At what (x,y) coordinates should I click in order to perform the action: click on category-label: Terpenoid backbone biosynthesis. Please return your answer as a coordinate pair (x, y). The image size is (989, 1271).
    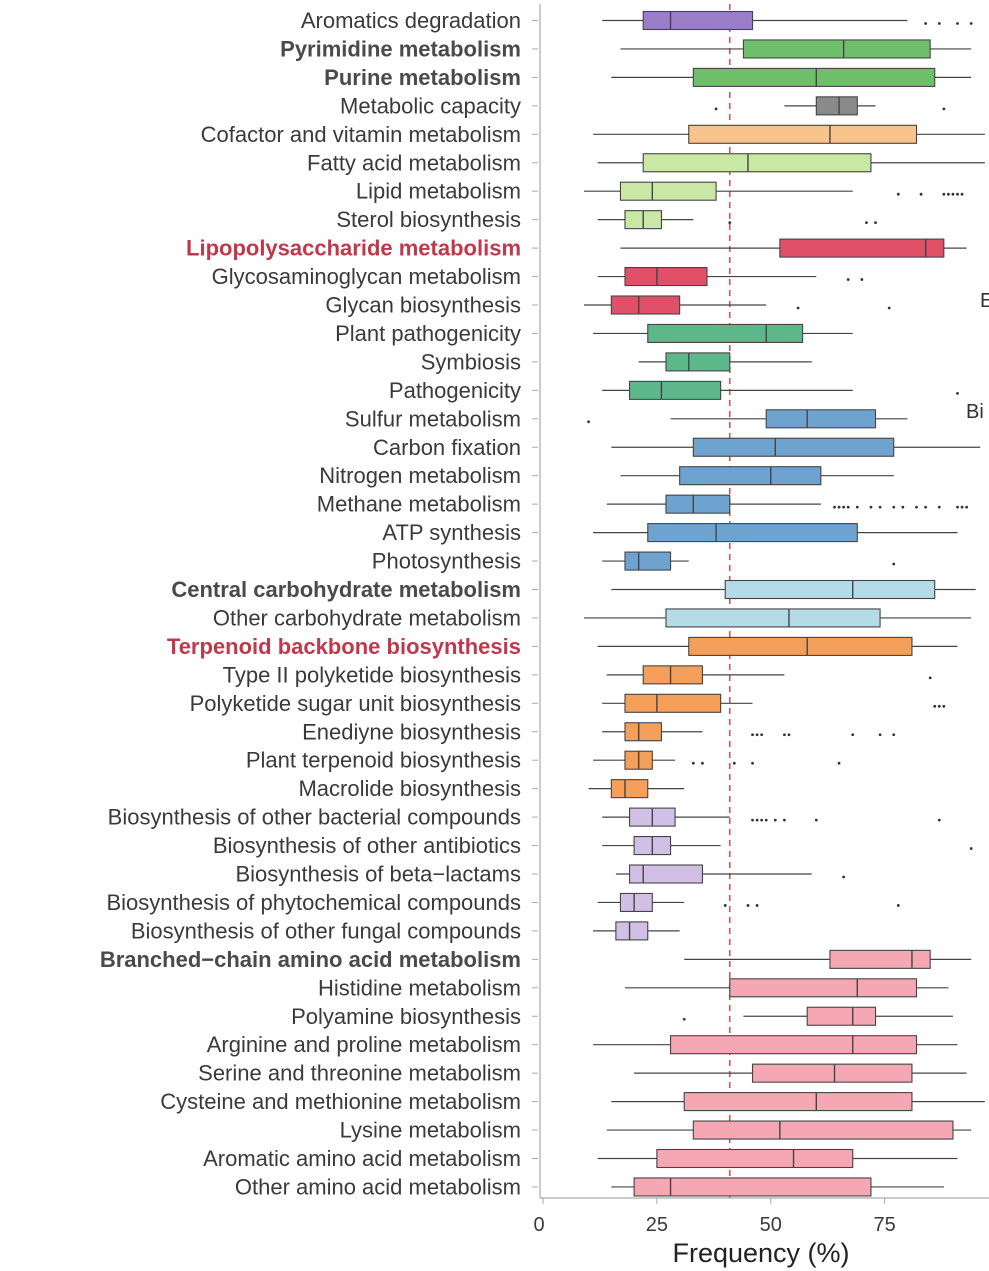
    Looking at the image, I should click on (344, 646).